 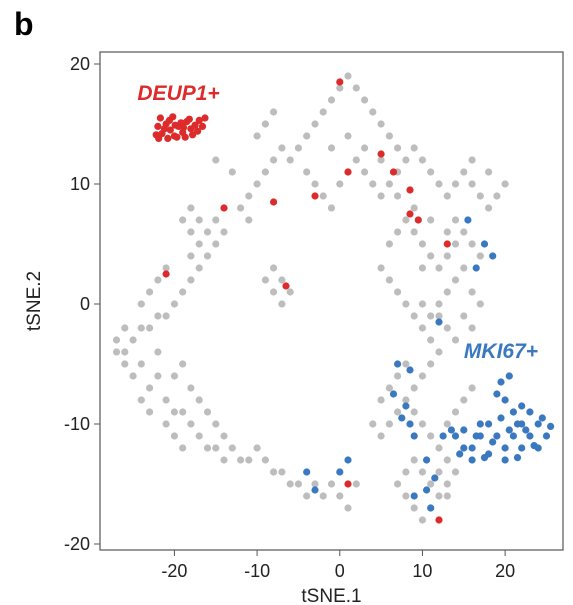 I want to click on mki67-annotation: MKI67+, so click(x=501, y=351).